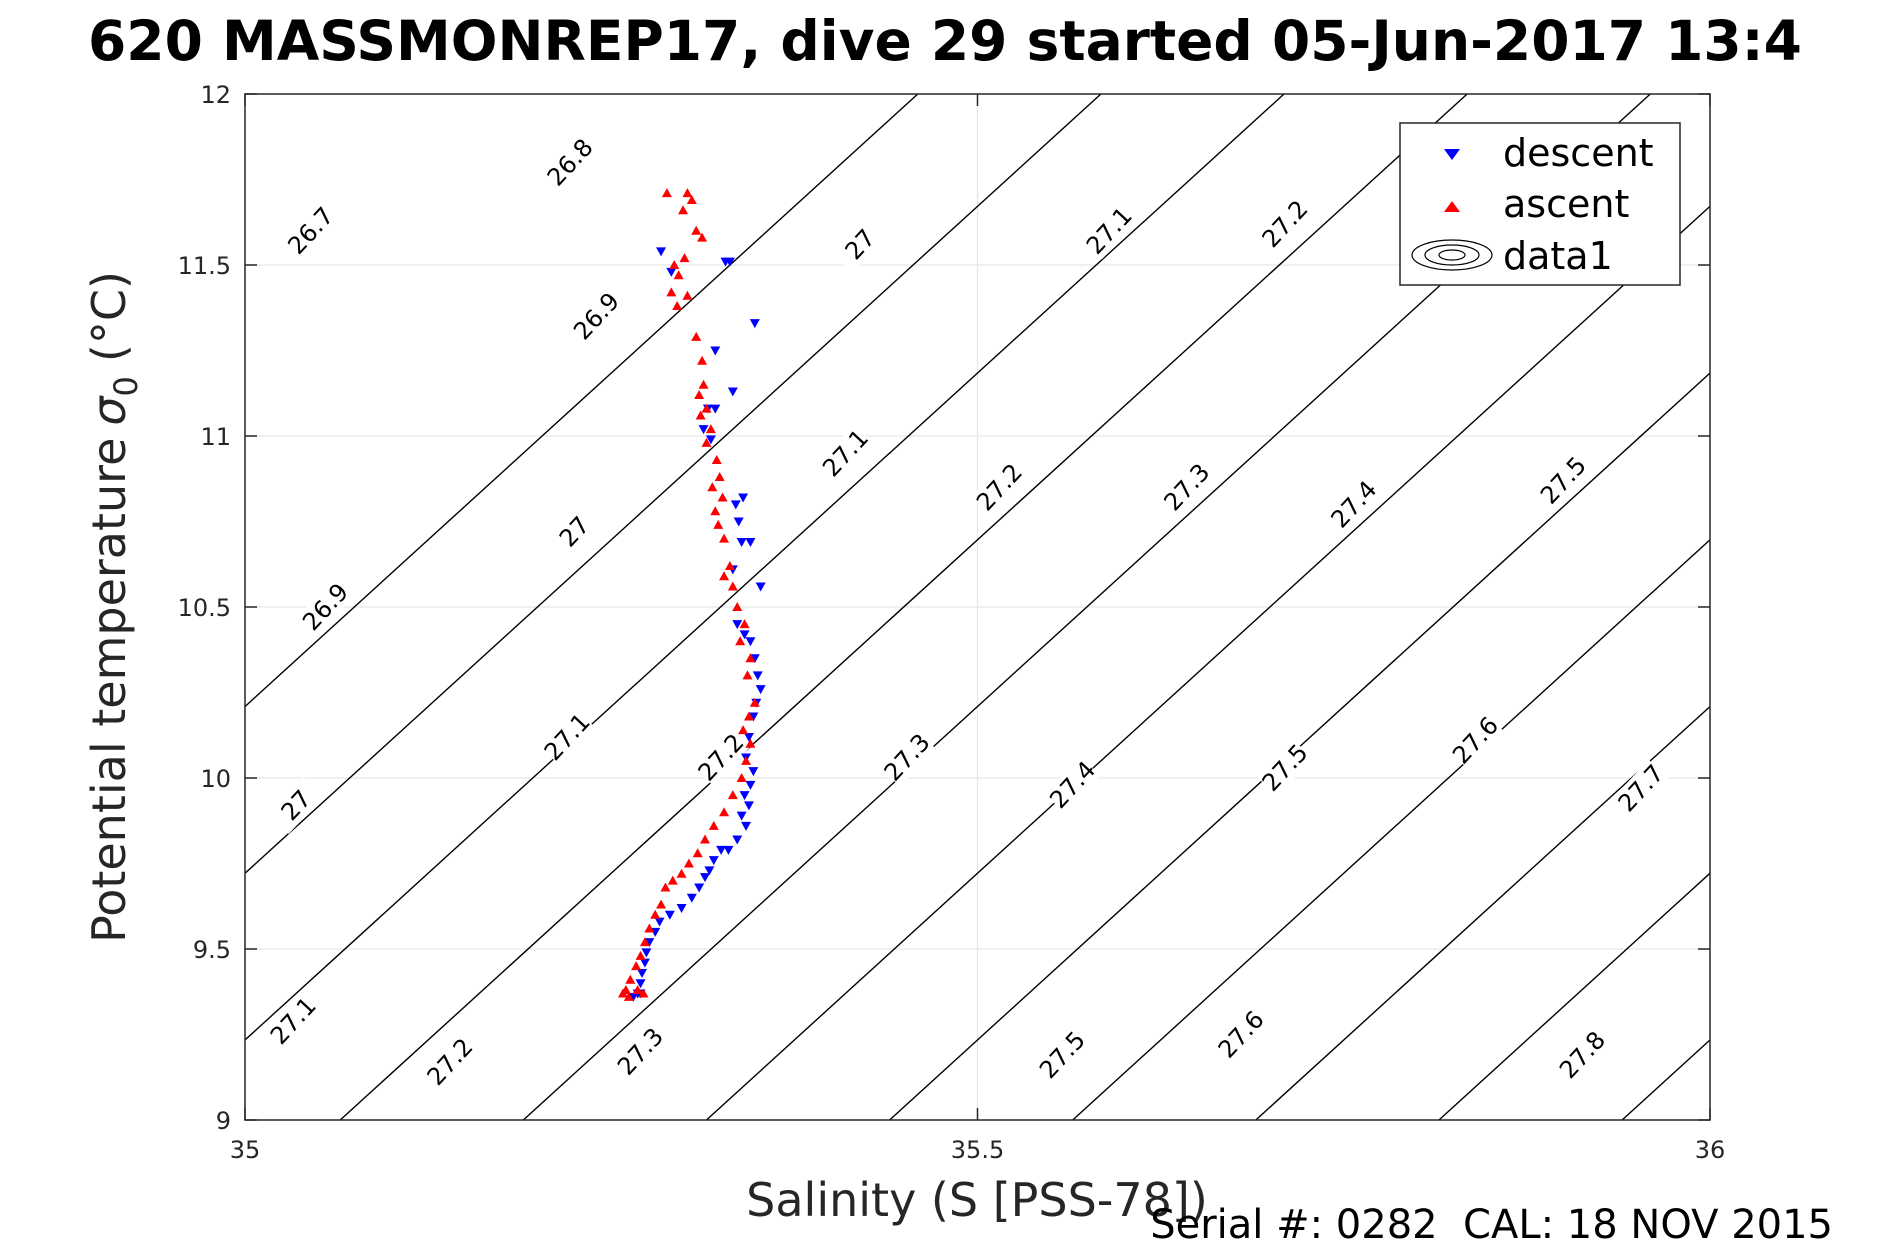  What do you see at coordinates (215, 437) in the screenshot?
I see `y-tick-label: 11` at bounding box center [215, 437].